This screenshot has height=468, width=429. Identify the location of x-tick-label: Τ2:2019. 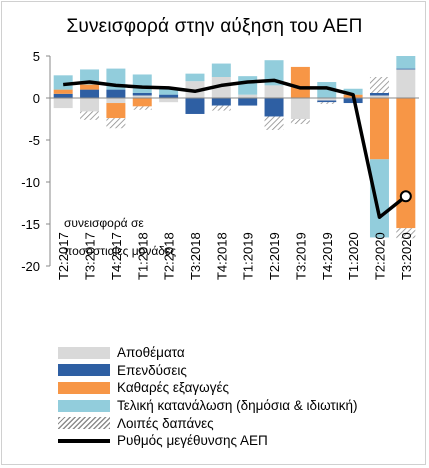
(274, 256).